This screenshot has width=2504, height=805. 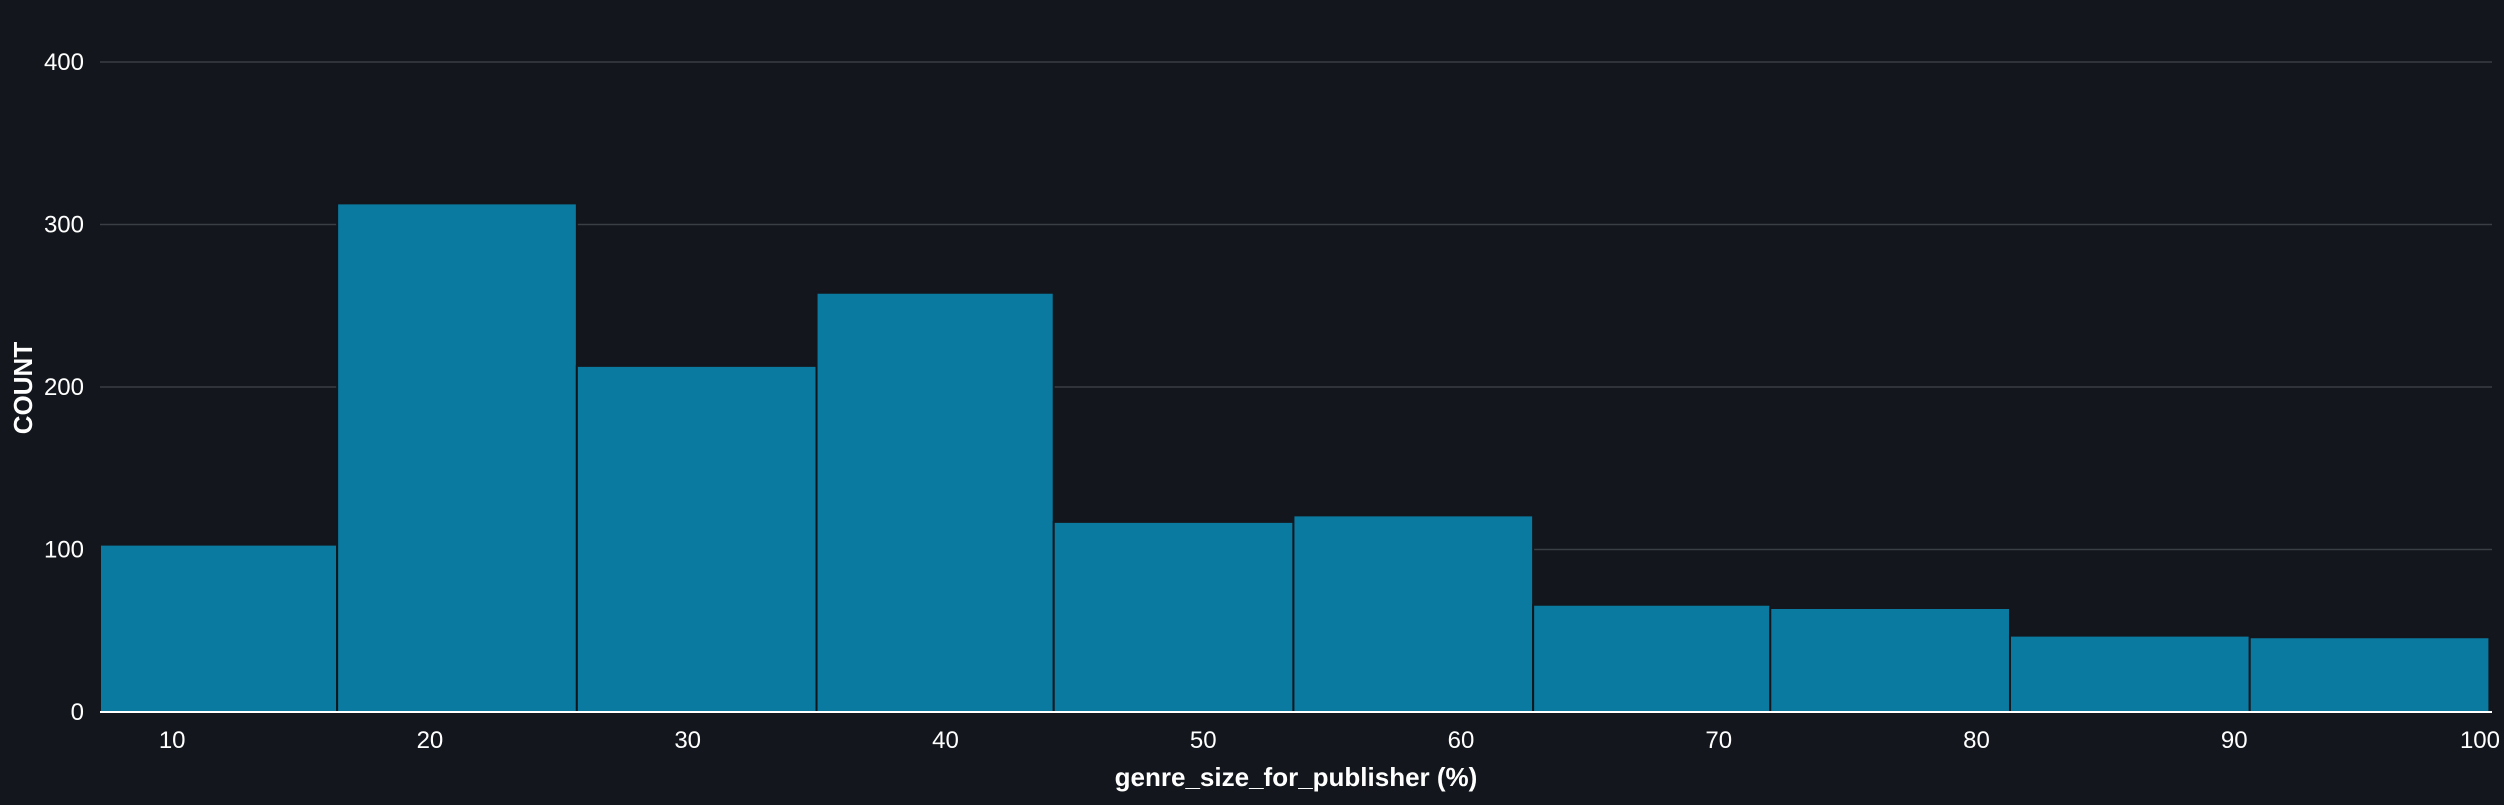 I want to click on x-tick-label-40: 40, so click(x=945, y=740).